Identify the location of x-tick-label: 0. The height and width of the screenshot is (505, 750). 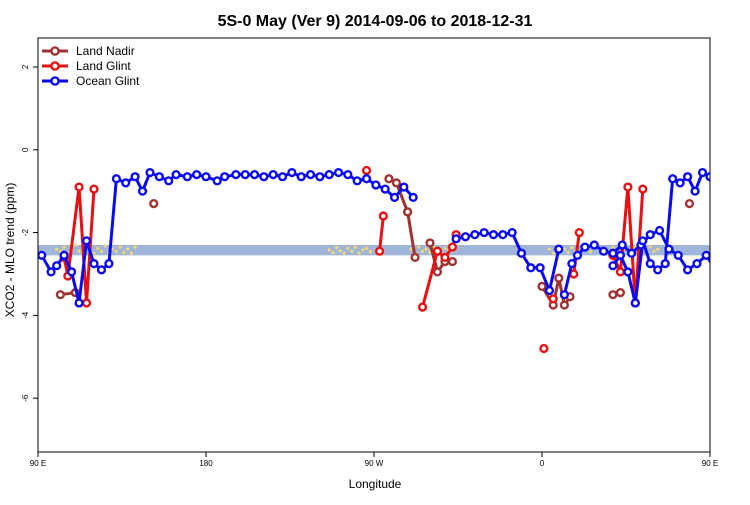
(542, 463).